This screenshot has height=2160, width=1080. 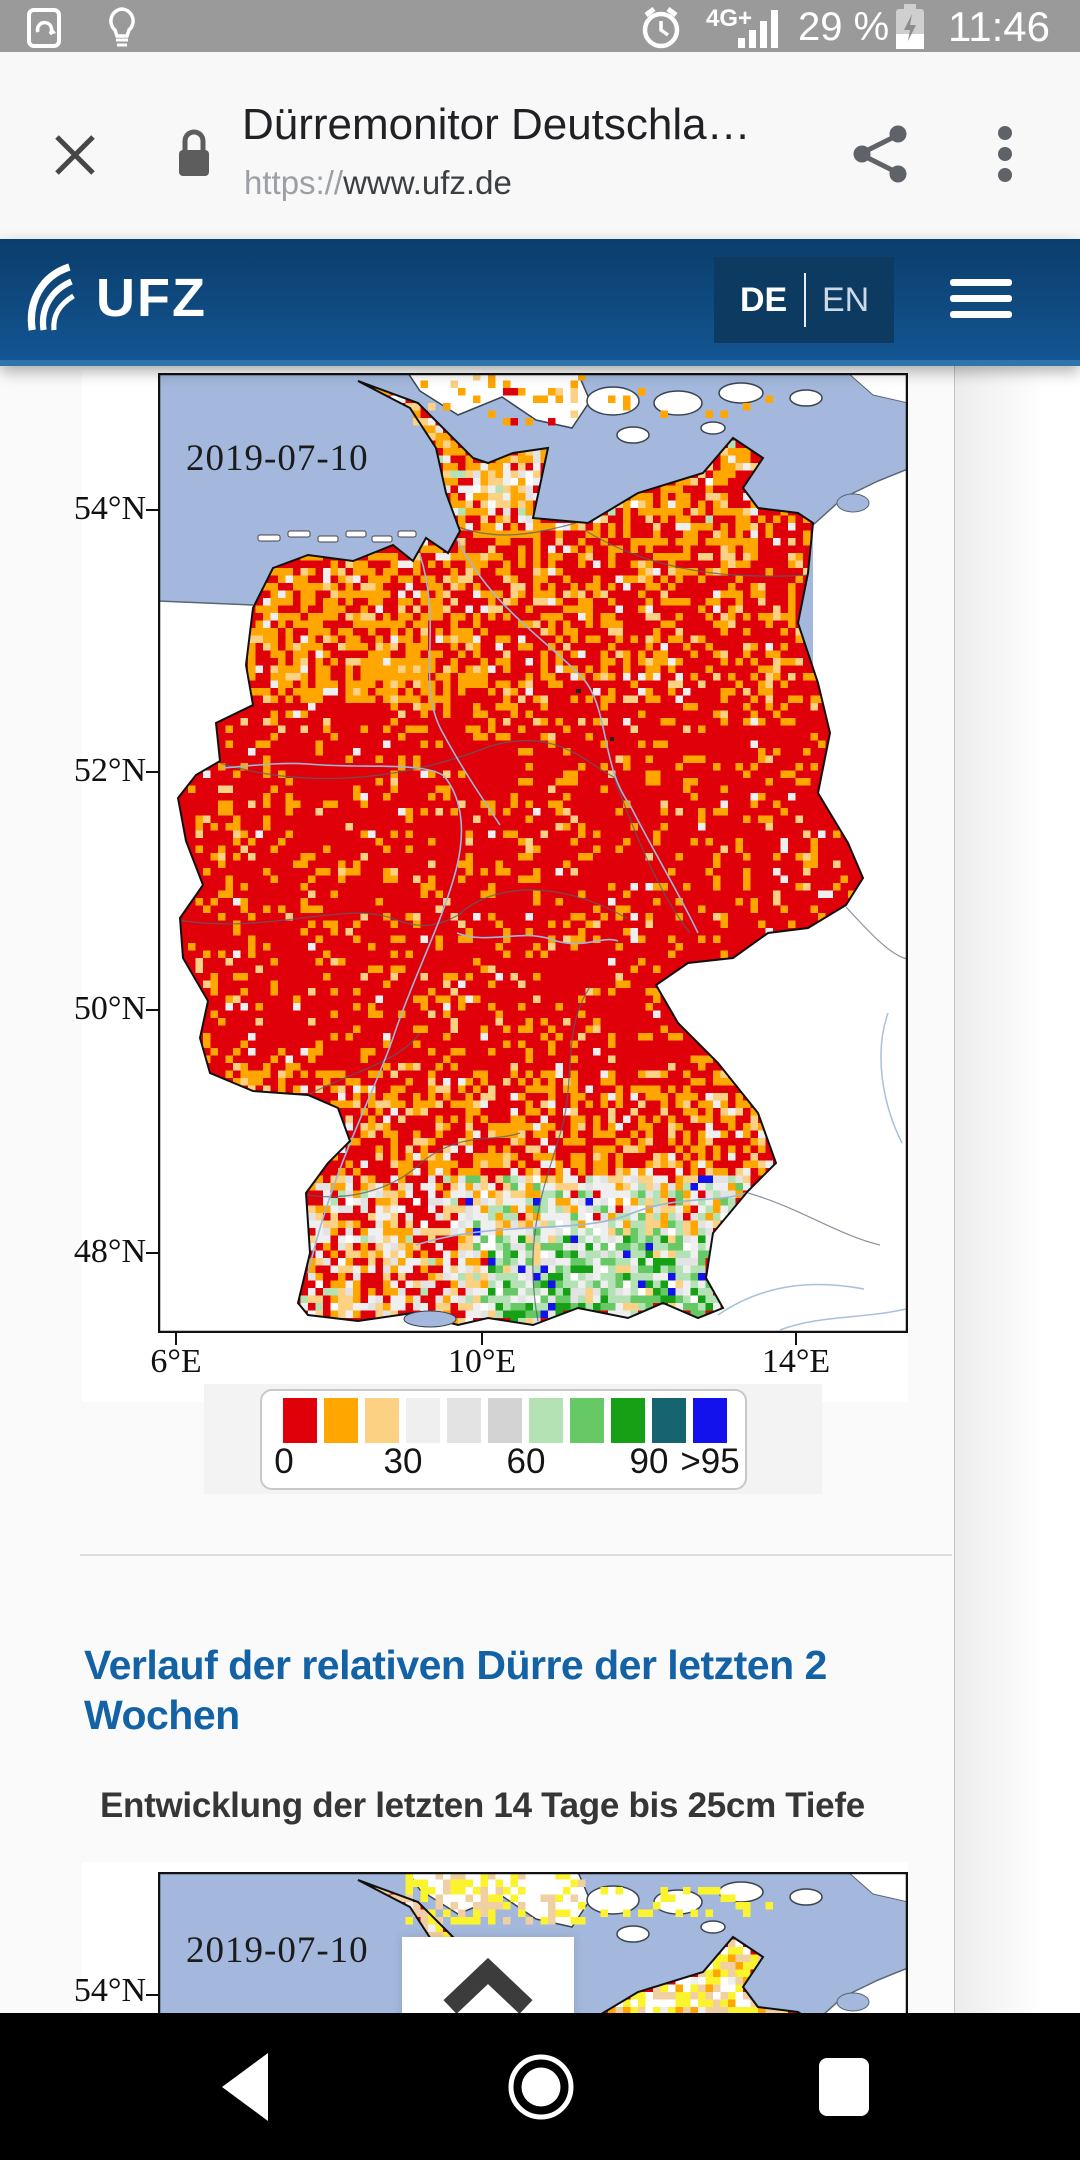 I want to click on url-scheme: https://, so click(x=294, y=182).